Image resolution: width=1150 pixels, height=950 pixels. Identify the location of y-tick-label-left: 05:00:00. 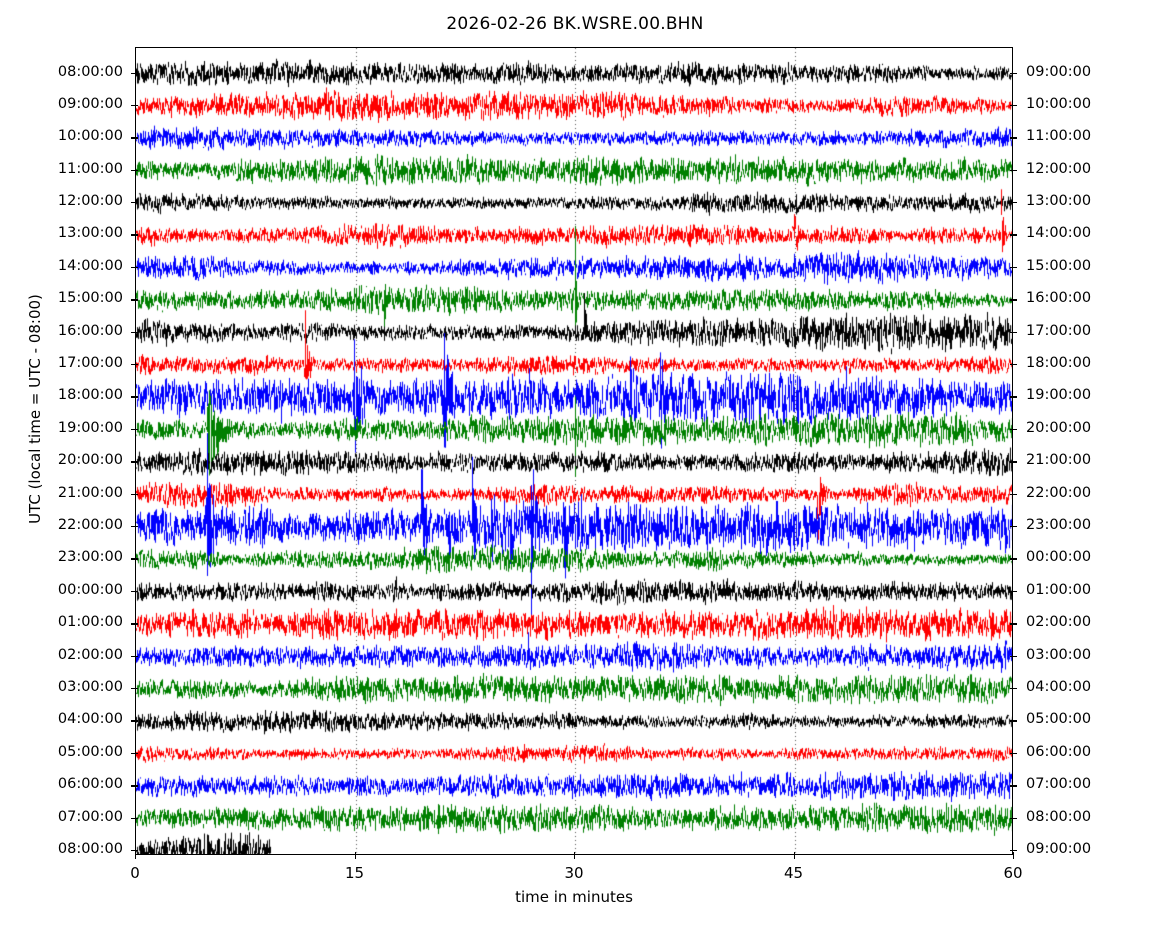
(90, 751).